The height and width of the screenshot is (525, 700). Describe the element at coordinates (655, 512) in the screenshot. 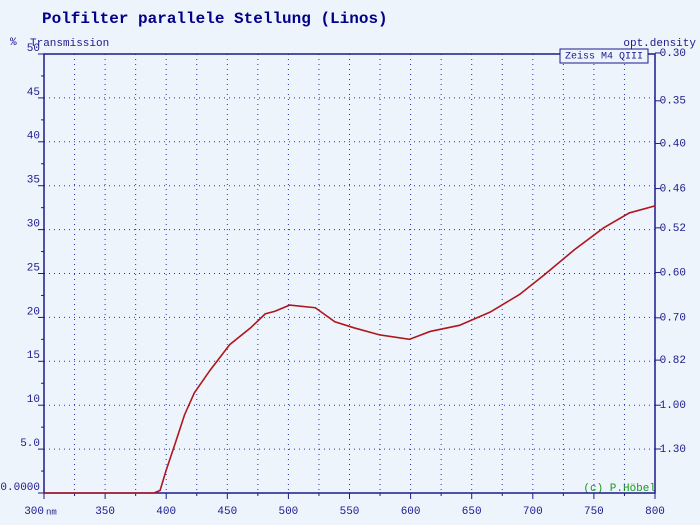

I see `x-tick-label: 800` at that location.